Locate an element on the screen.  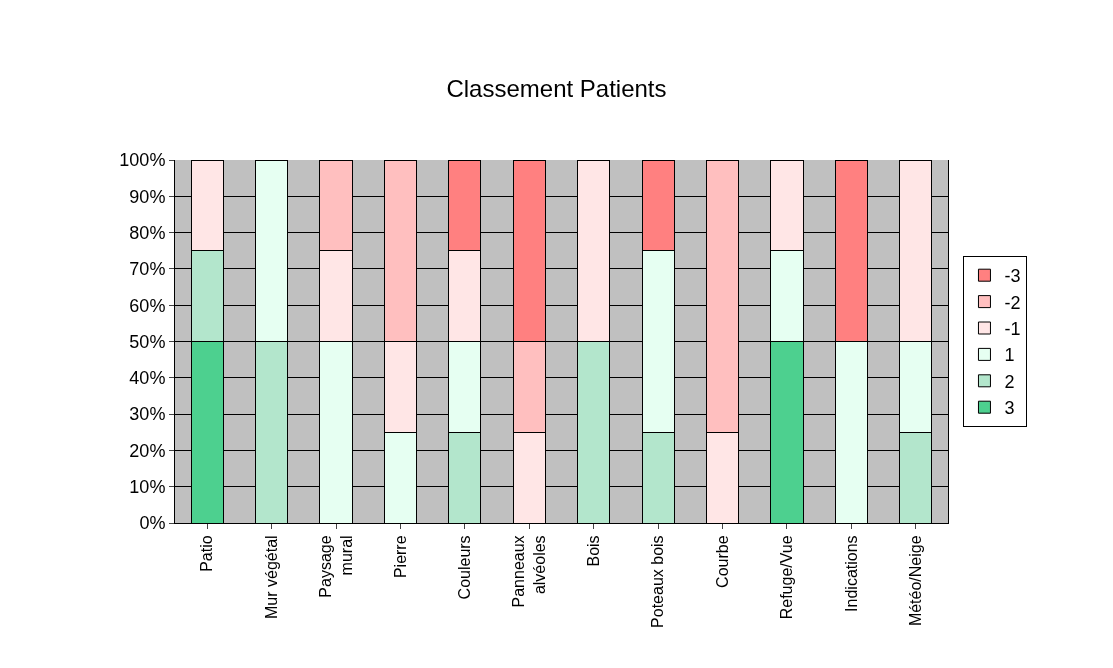
x-tick-label: Courbe is located at coordinates (722, 561).